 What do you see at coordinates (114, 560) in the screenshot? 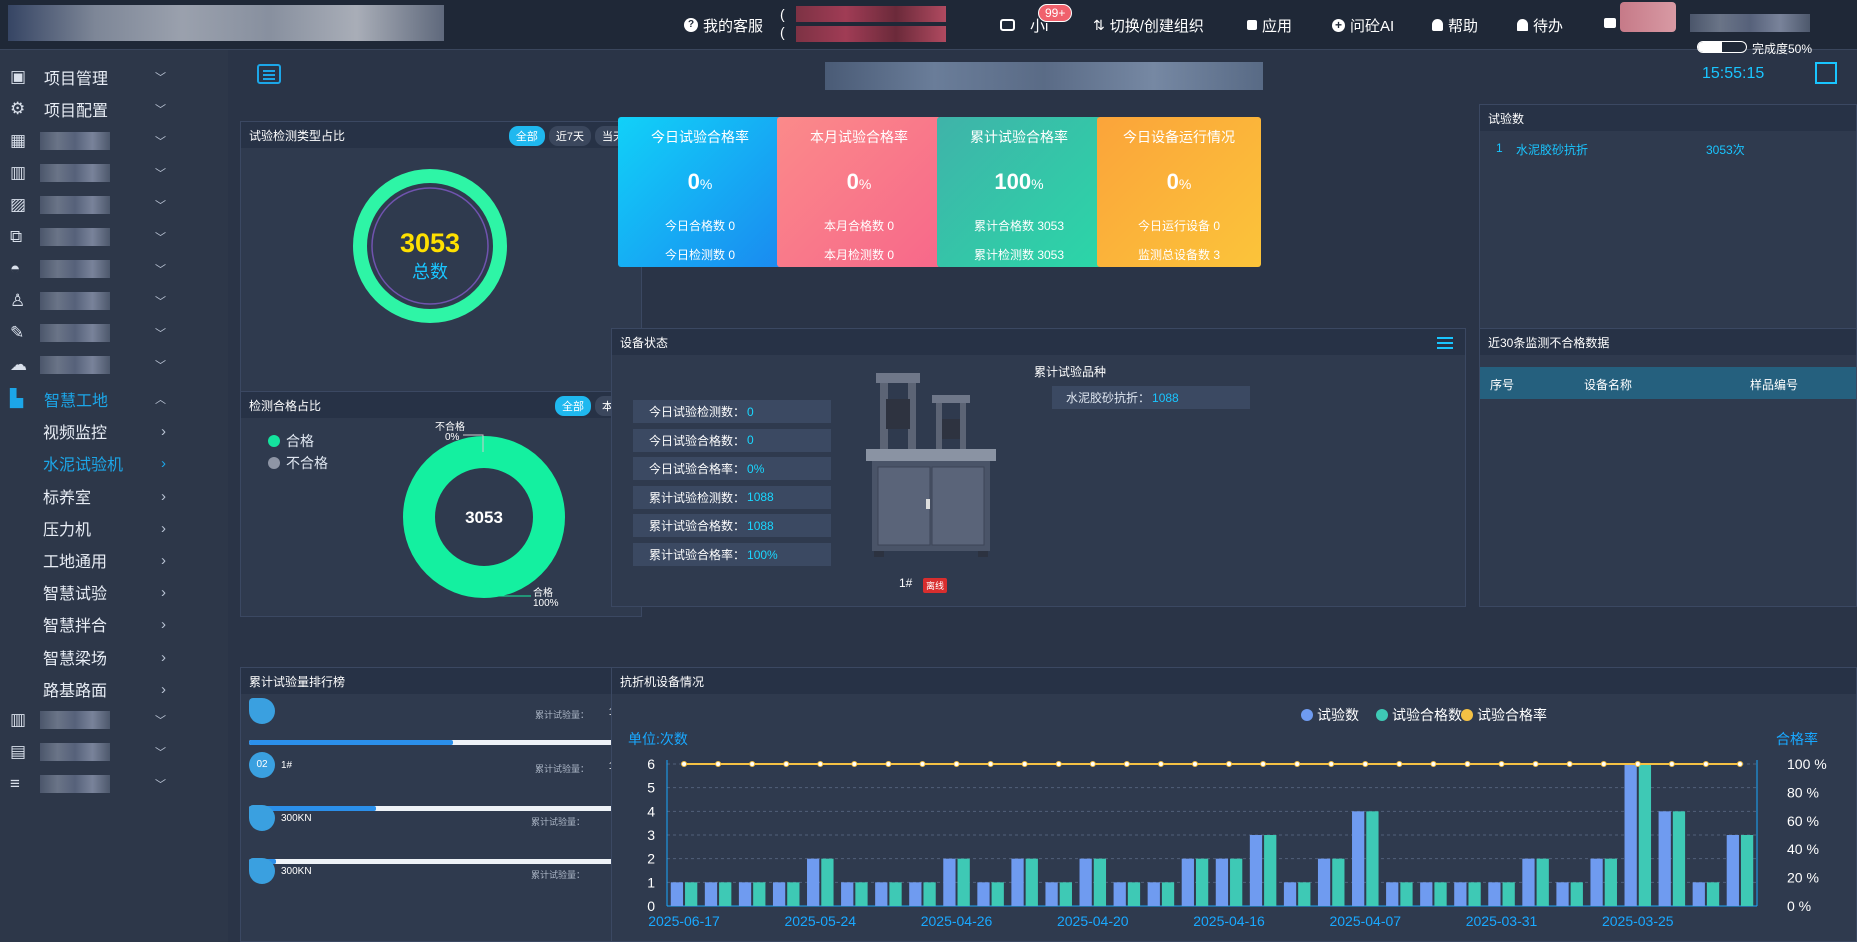
I see `sidebar-sub-item-4: 工地通用 ›` at bounding box center [114, 560].